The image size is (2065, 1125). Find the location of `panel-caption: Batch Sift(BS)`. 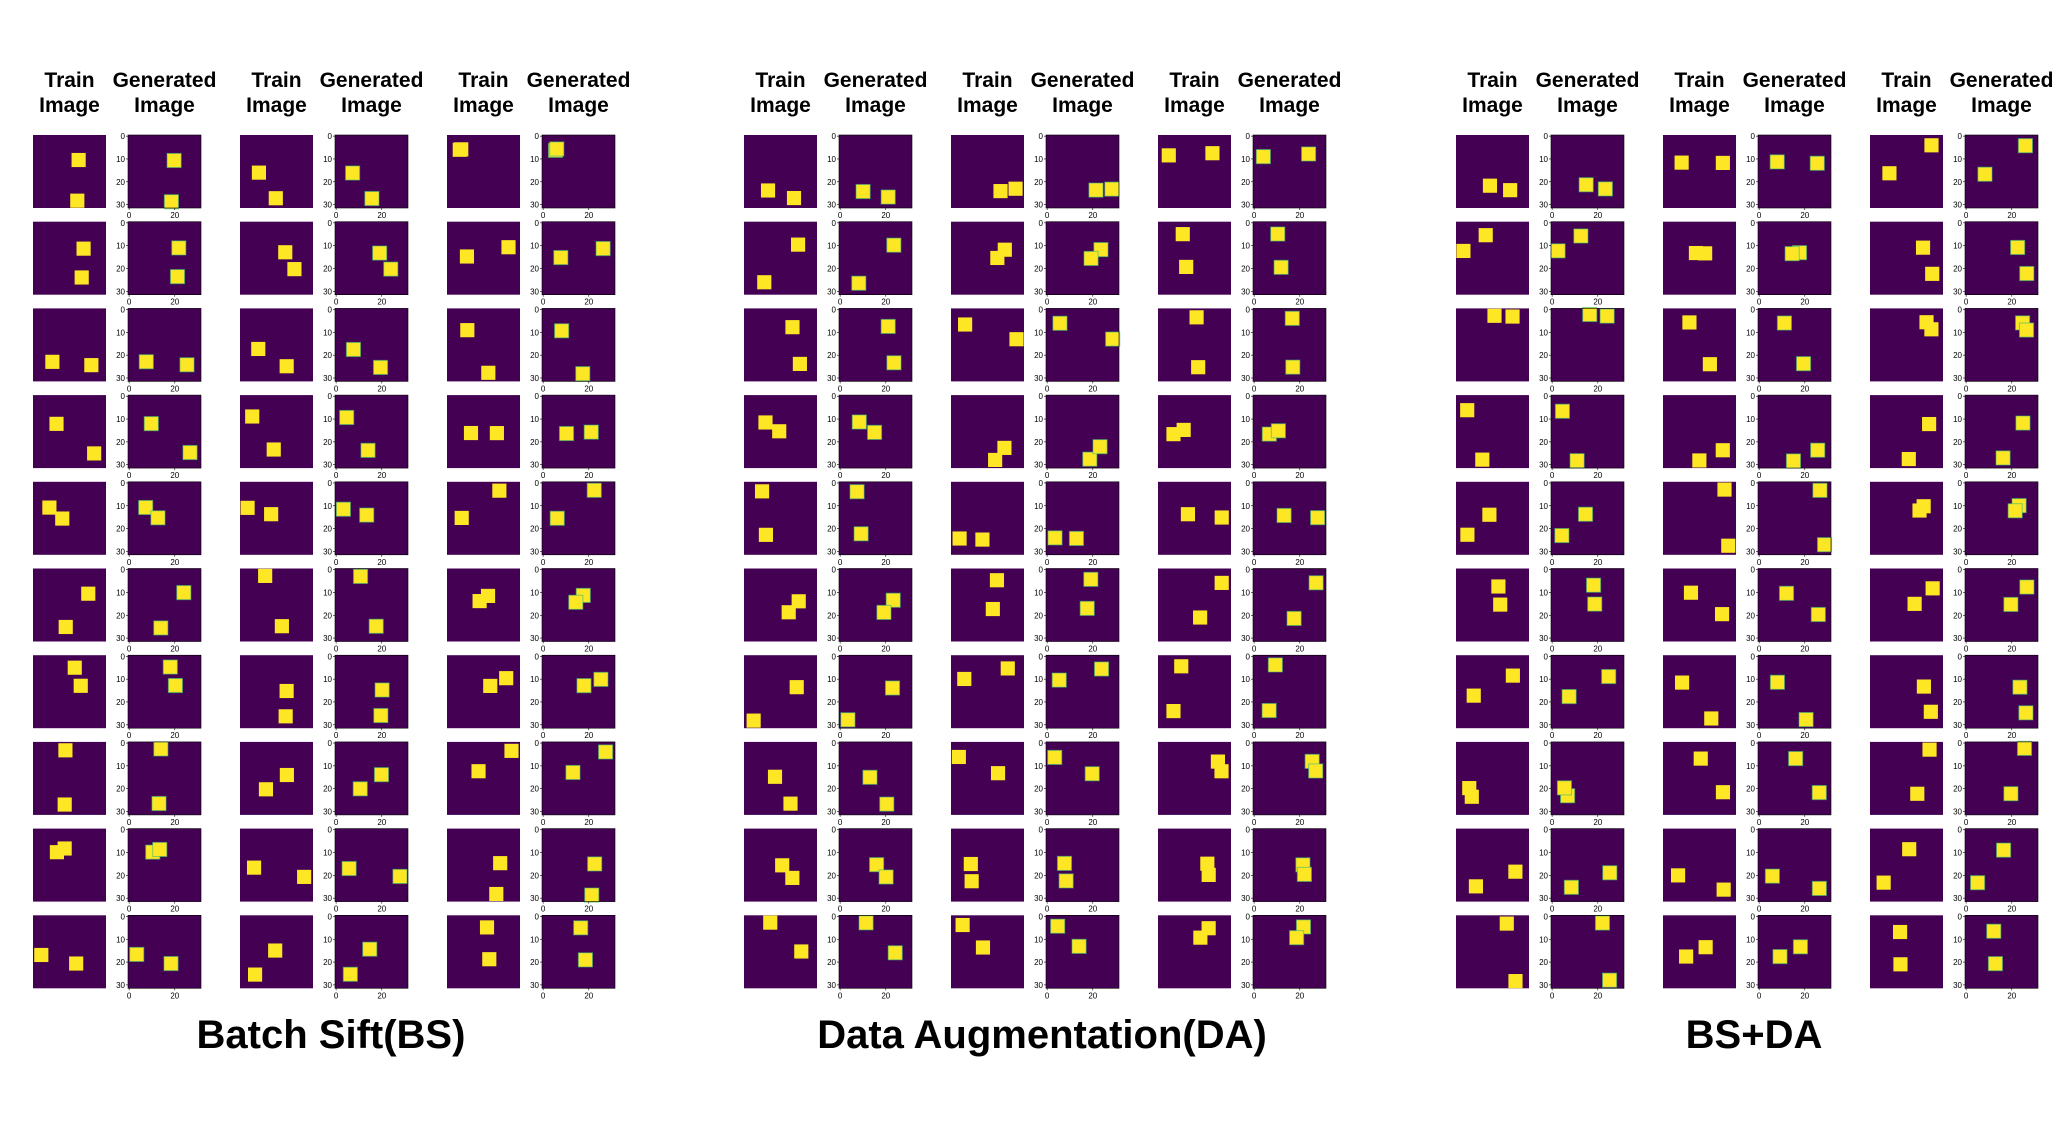

panel-caption: Batch Sift(BS) is located at coordinates (331, 1035).